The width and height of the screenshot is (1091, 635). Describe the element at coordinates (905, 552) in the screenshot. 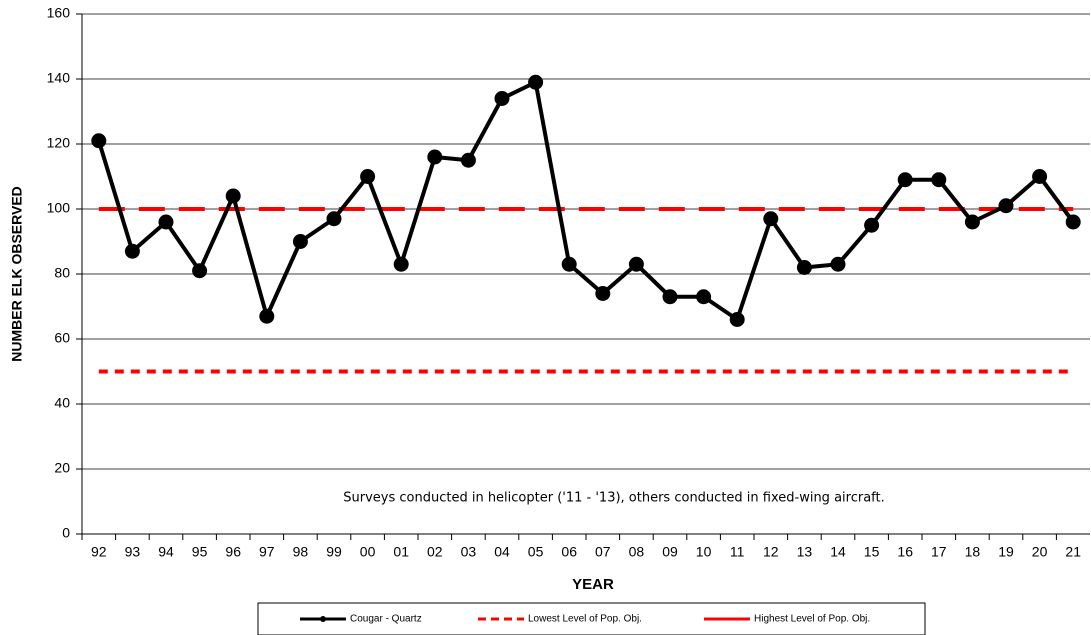

I see `x-tick-label: 16` at that location.